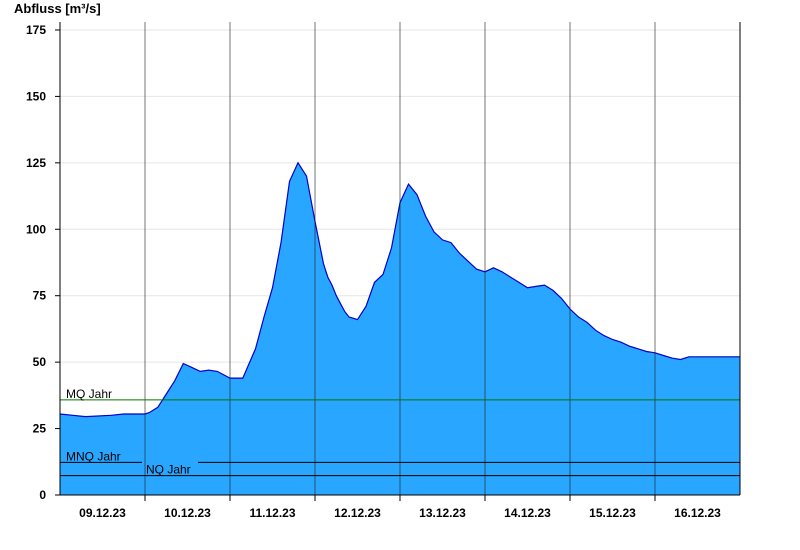 Image resolution: width=800 pixels, height=550 pixels. I want to click on x-tick-label: 10.12.23, so click(187, 513).